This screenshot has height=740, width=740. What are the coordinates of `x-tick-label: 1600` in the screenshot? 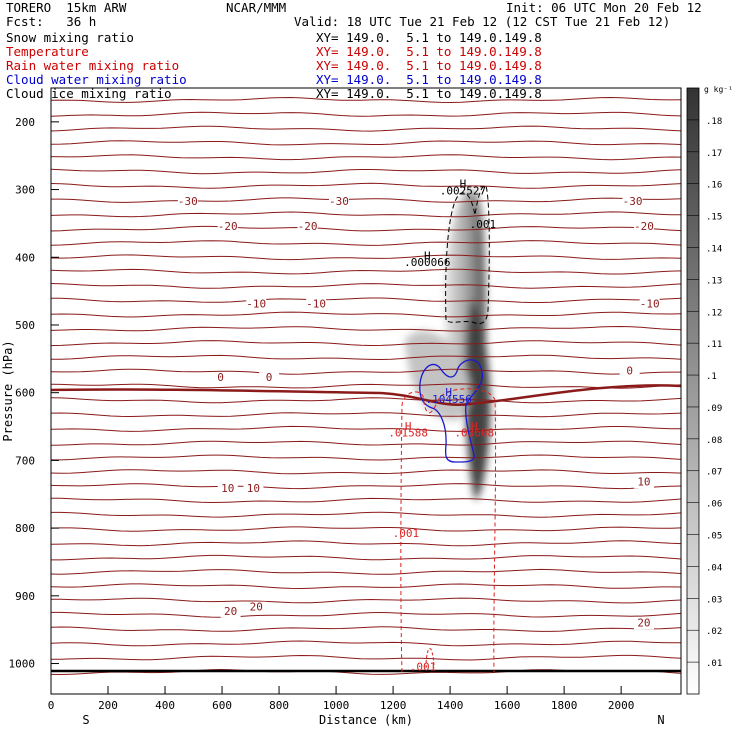 It's located at (507, 705).